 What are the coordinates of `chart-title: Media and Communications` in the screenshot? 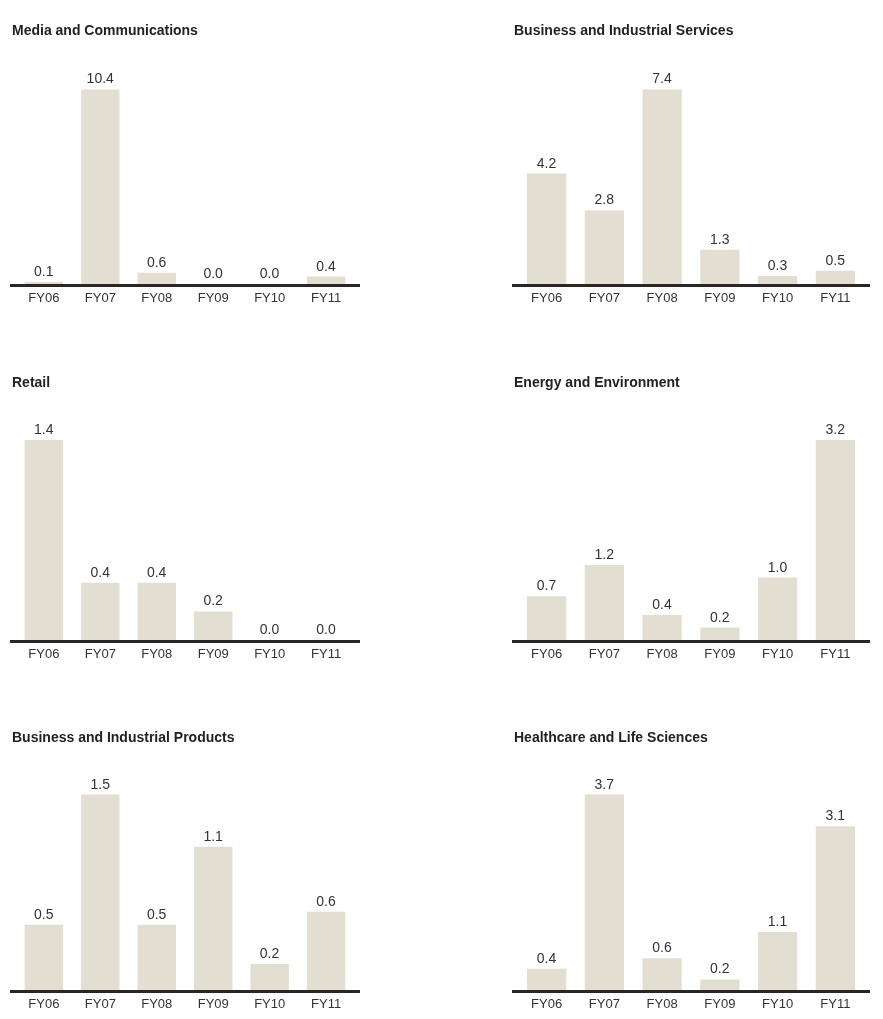 It's located at (105, 30).